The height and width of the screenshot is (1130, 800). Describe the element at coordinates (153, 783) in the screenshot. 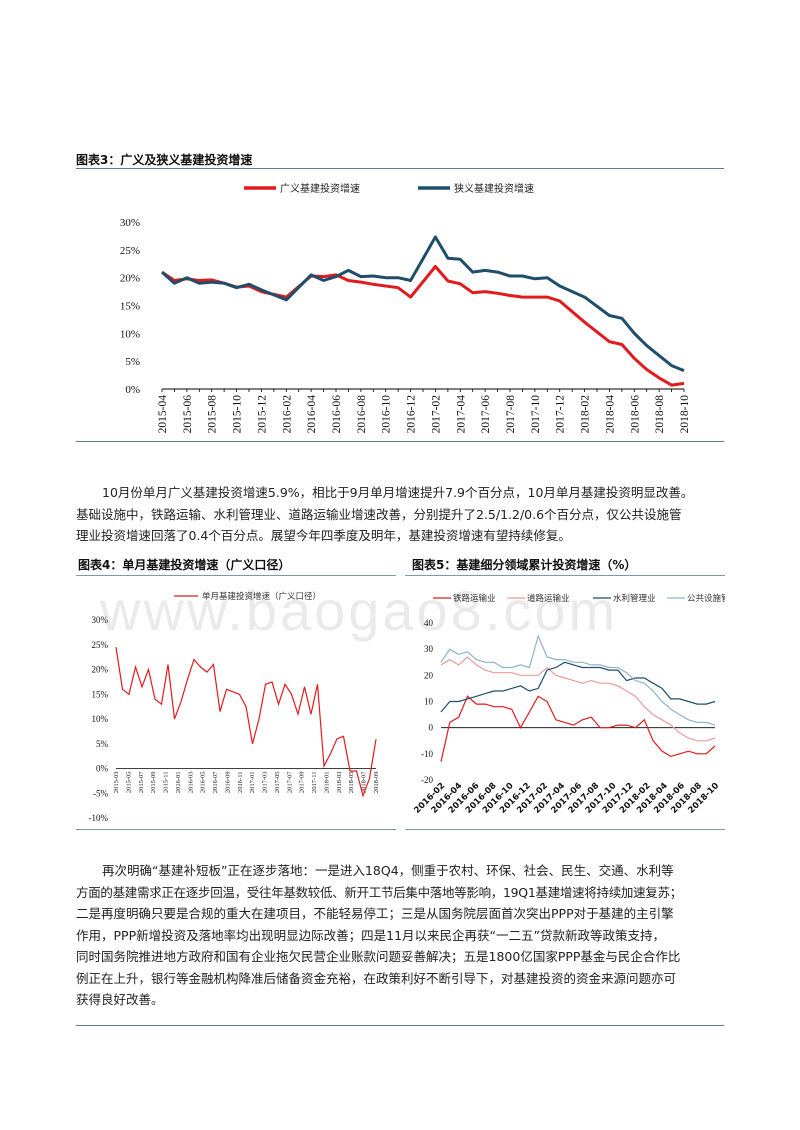

I see `x-tick-label: 2015-09` at that location.